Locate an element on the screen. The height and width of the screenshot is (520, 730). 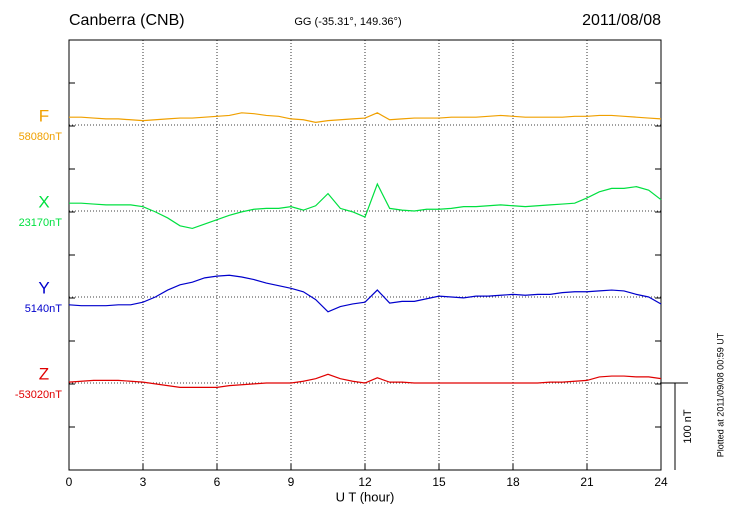
series-name: Y is located at coordinates (43, 287).